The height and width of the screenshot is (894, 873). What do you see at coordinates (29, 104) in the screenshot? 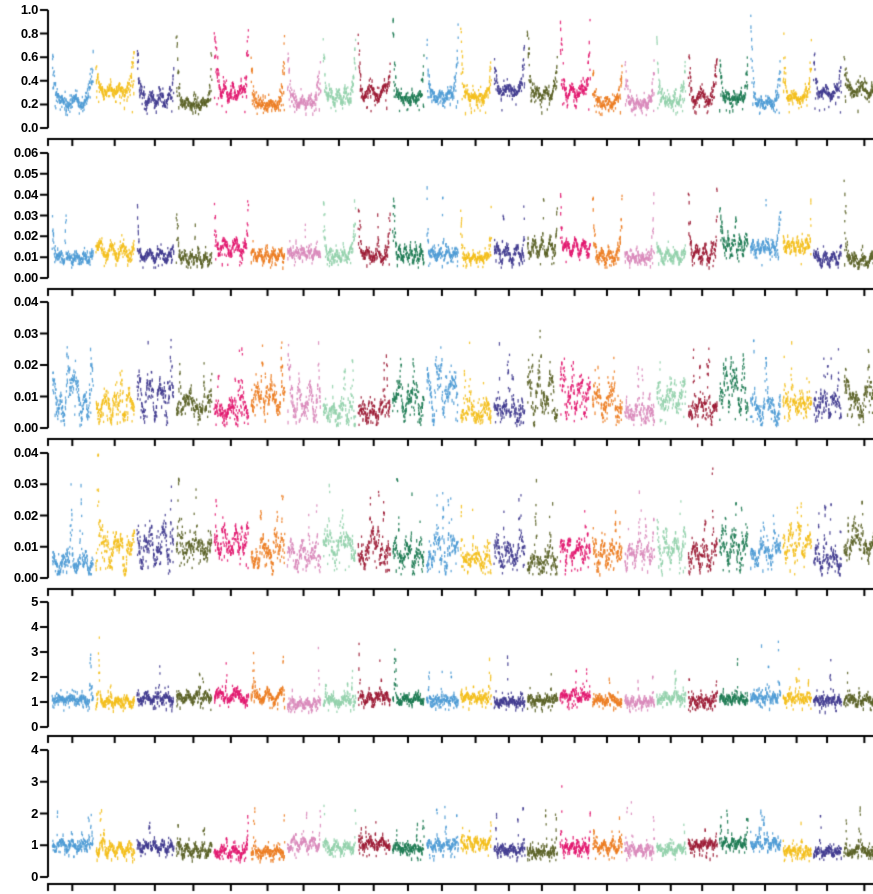
I see `y-tick-label: 0.2` at bounding box center [29, 104].